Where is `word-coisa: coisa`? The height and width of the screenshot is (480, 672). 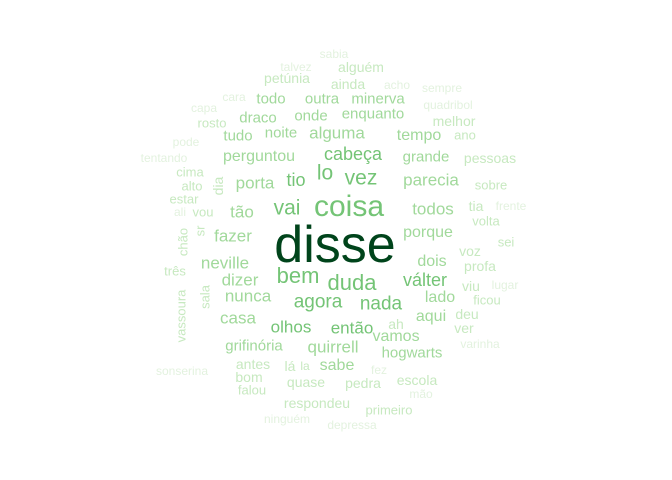
word-coisa: coisa is located at coordinates (349, 206).